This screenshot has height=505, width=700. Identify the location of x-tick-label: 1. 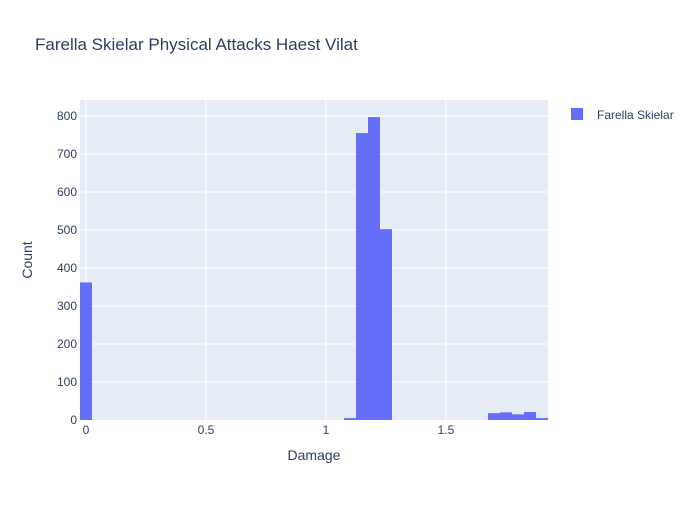
(326, 430).